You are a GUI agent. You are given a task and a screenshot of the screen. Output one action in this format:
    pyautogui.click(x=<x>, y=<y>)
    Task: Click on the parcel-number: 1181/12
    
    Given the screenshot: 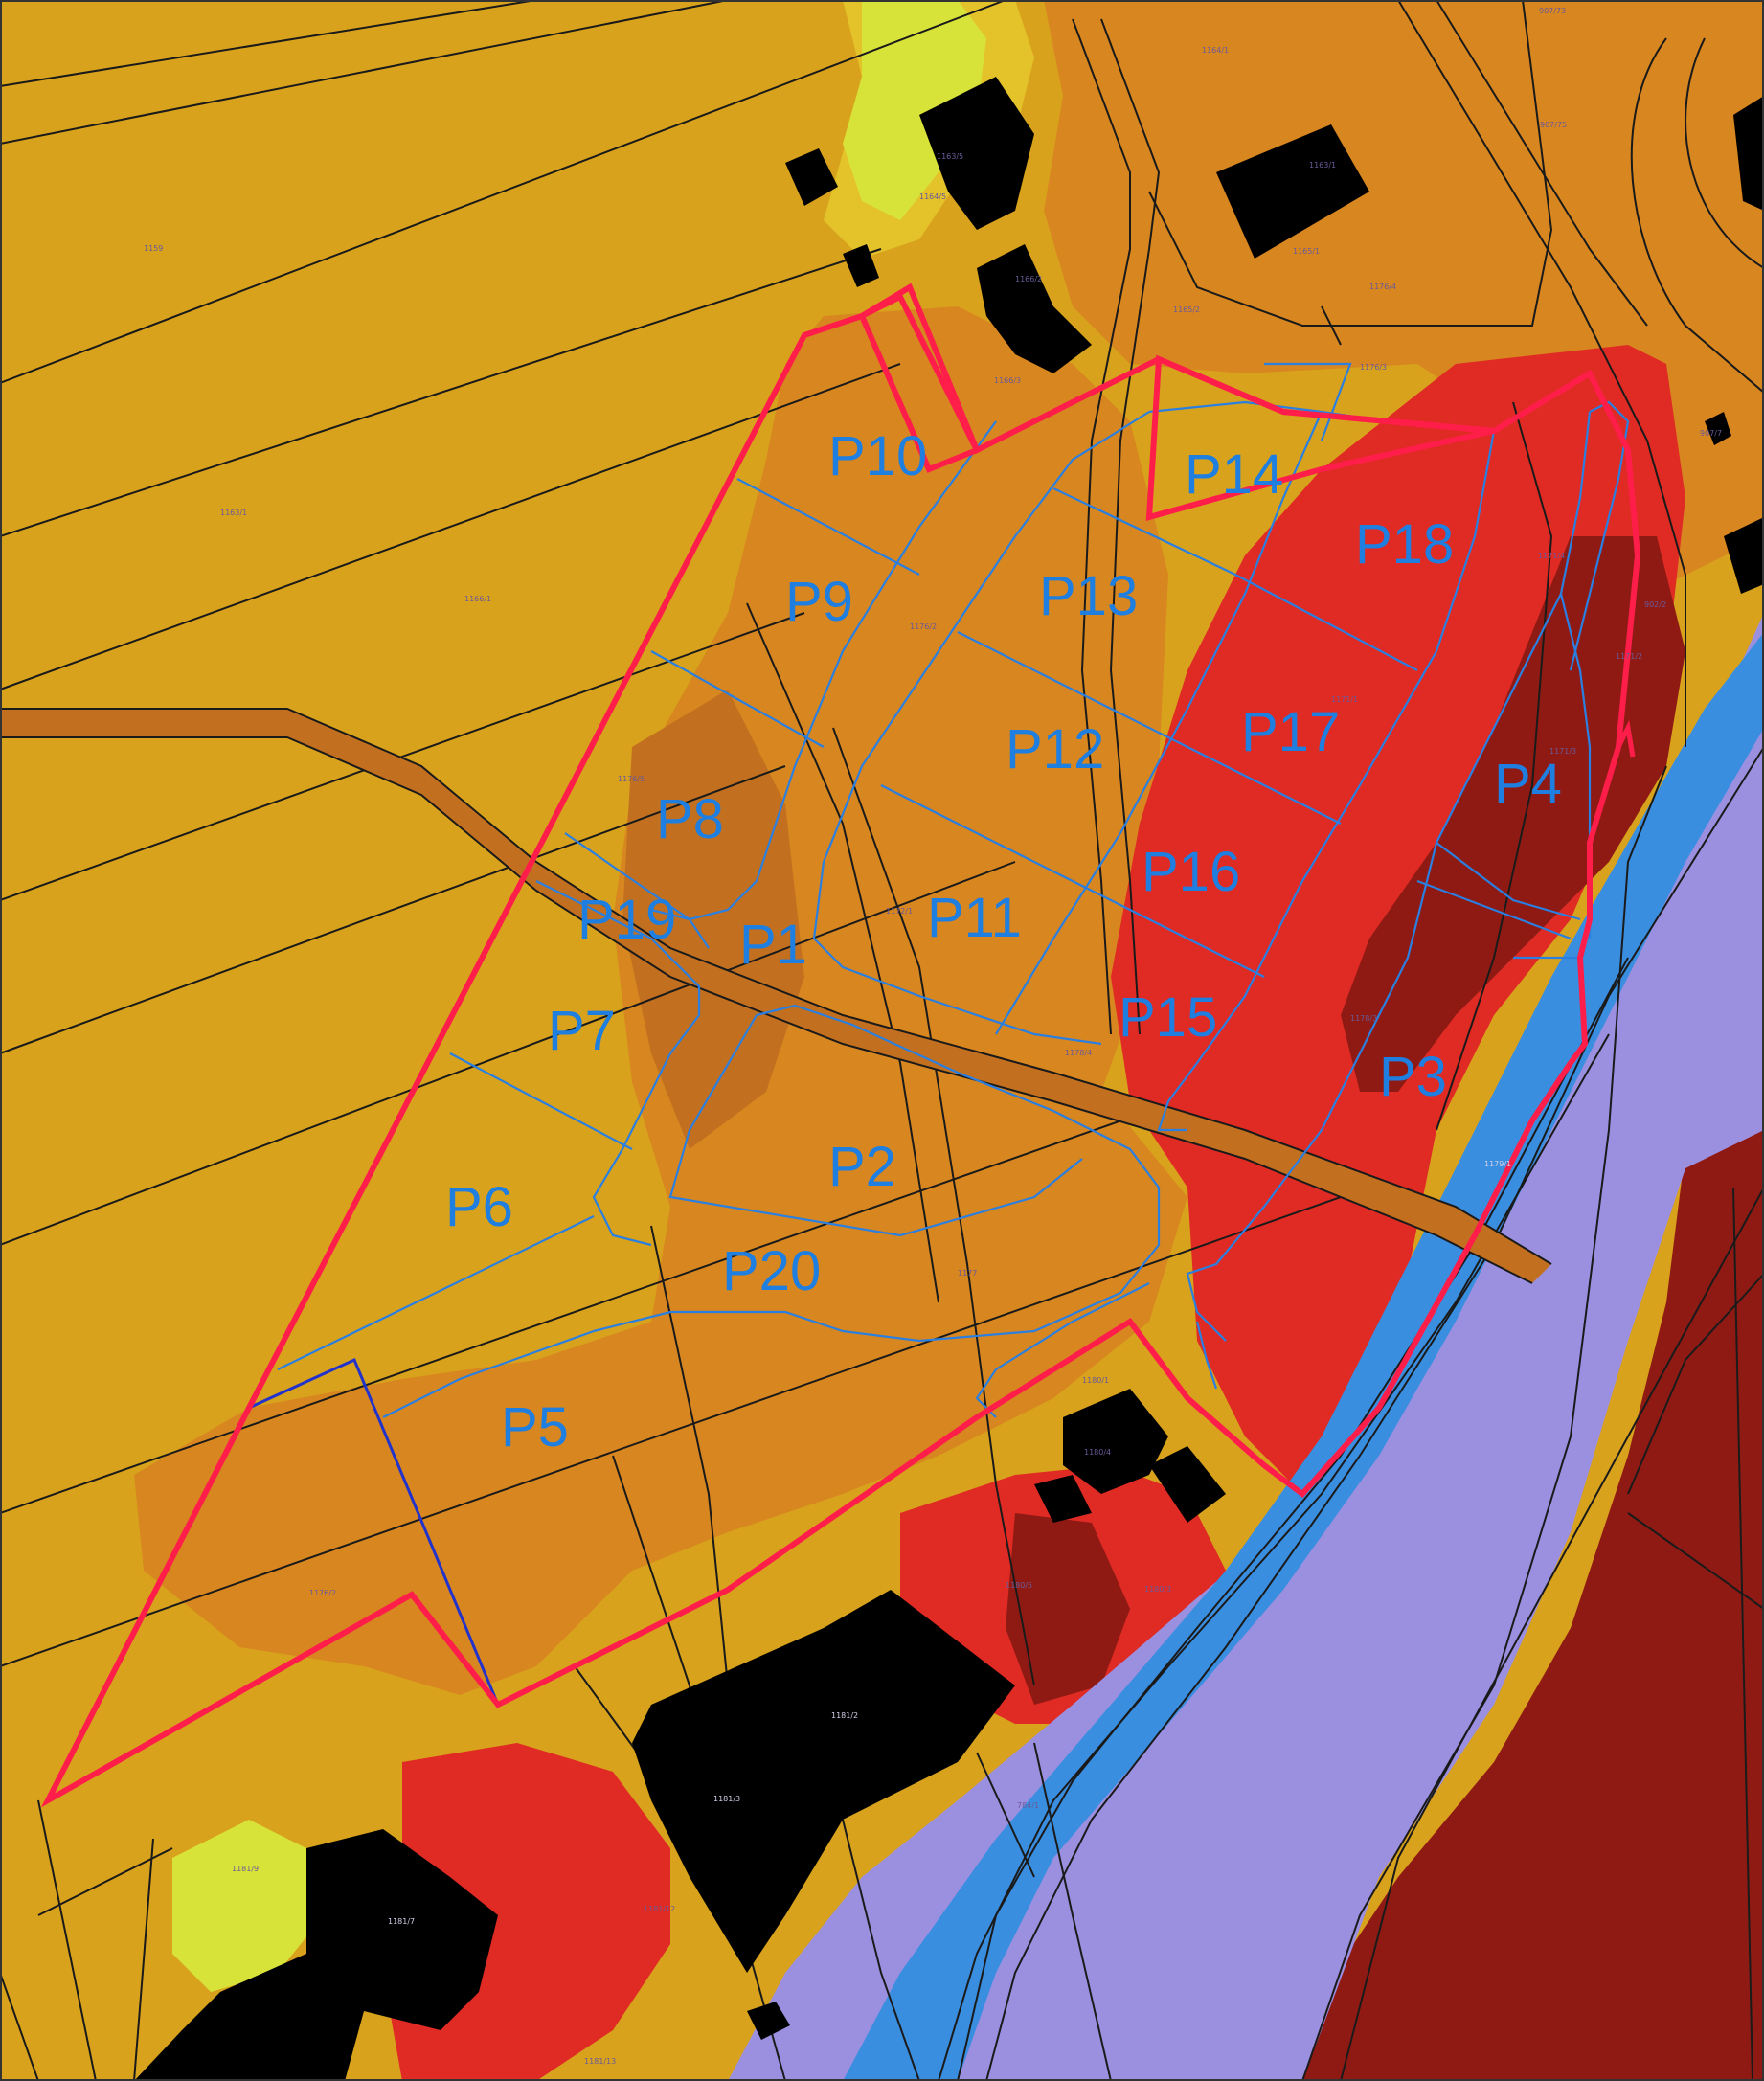 What is the action you would take?
    pyautogui.click(x=659, y=1909)
    